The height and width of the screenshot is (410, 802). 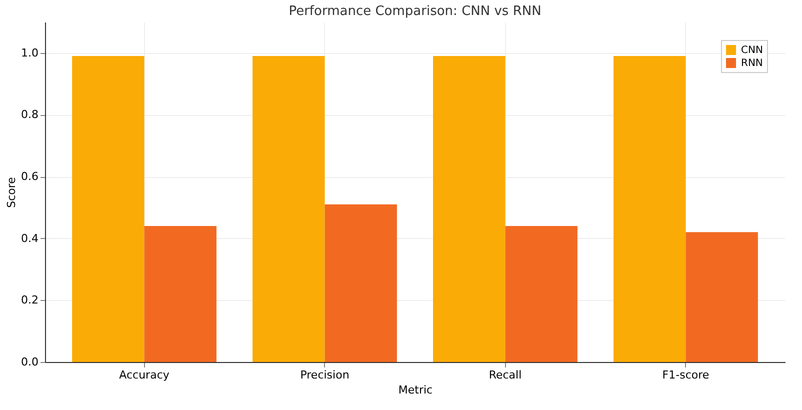 What do you see at coordinates (11, 192) in the screenshot?
I see `y-axis-title: Score` at bounding box center [11, 192].